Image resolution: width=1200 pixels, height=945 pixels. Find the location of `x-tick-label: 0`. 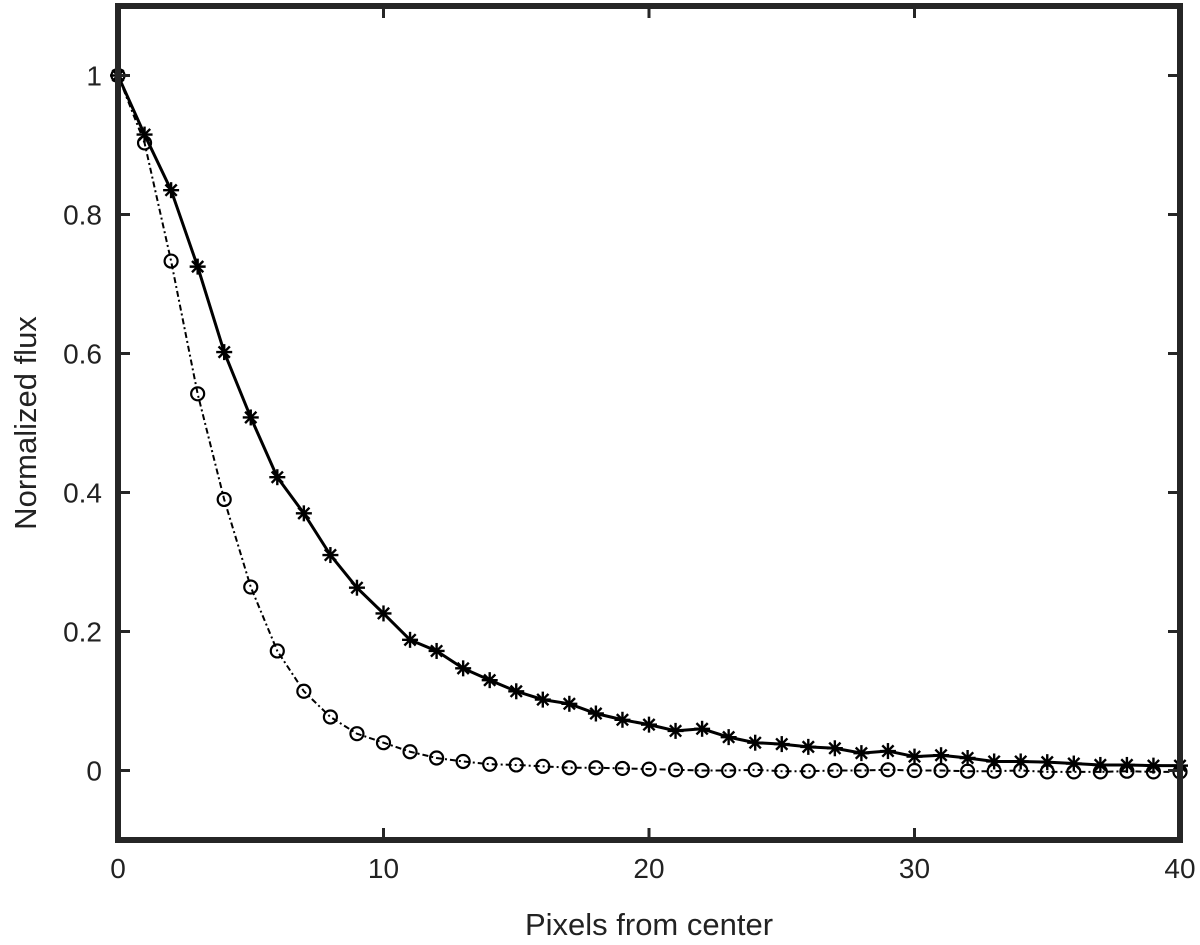

x-tick-label: 0 is located at coordinates (118, 868).